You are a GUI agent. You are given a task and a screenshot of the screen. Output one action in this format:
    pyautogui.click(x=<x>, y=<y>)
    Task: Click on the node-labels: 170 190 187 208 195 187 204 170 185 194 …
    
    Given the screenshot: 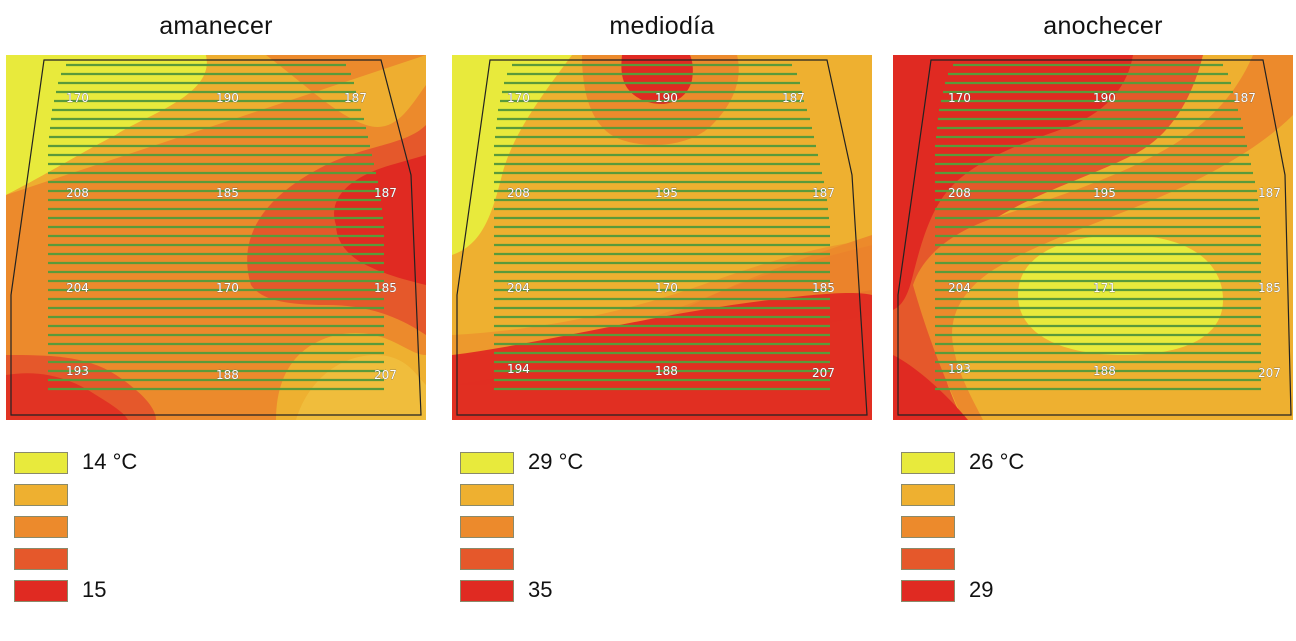 What is the action you would take?
    pyautogui.click(x=671, y=236)
    